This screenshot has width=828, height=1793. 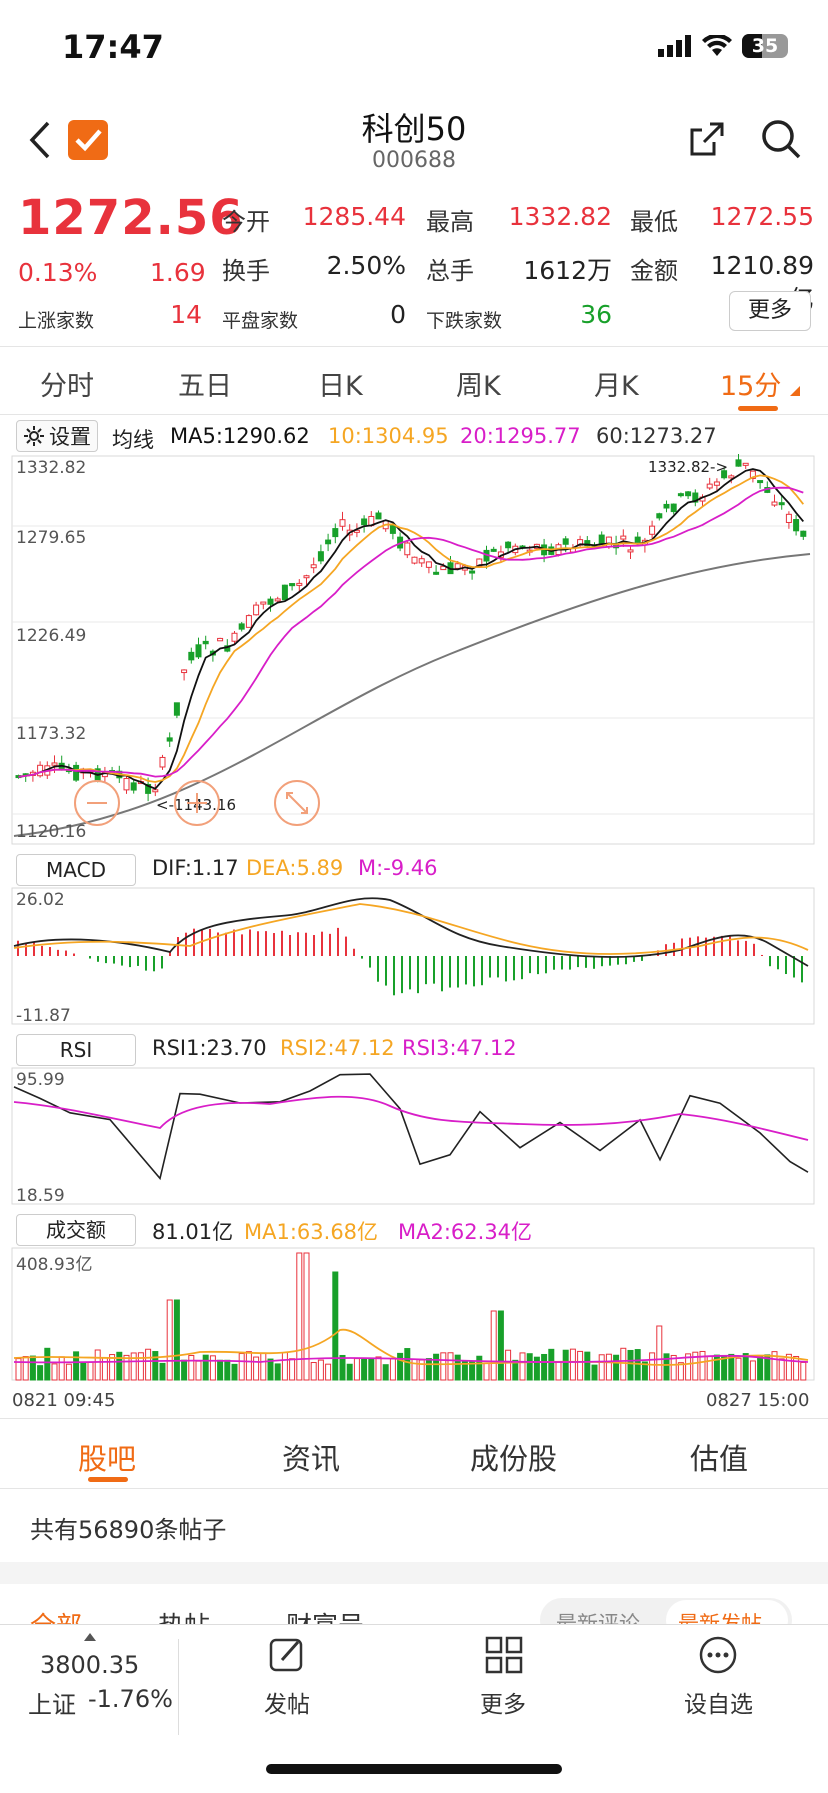 I want to click on bottom-tab-underline, so click(x=108, y=1479).